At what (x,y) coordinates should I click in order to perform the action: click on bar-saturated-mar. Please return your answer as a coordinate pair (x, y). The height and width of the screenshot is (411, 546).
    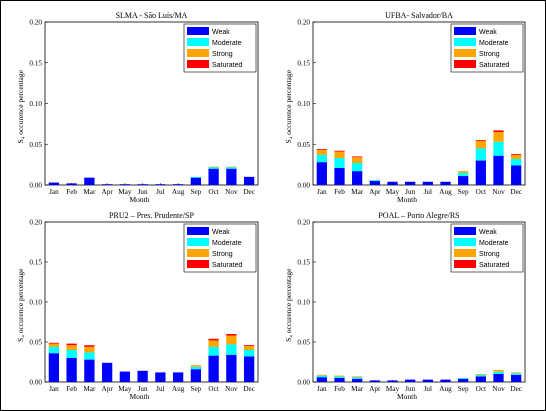
    Looking at the image, I should click on (89, 346).